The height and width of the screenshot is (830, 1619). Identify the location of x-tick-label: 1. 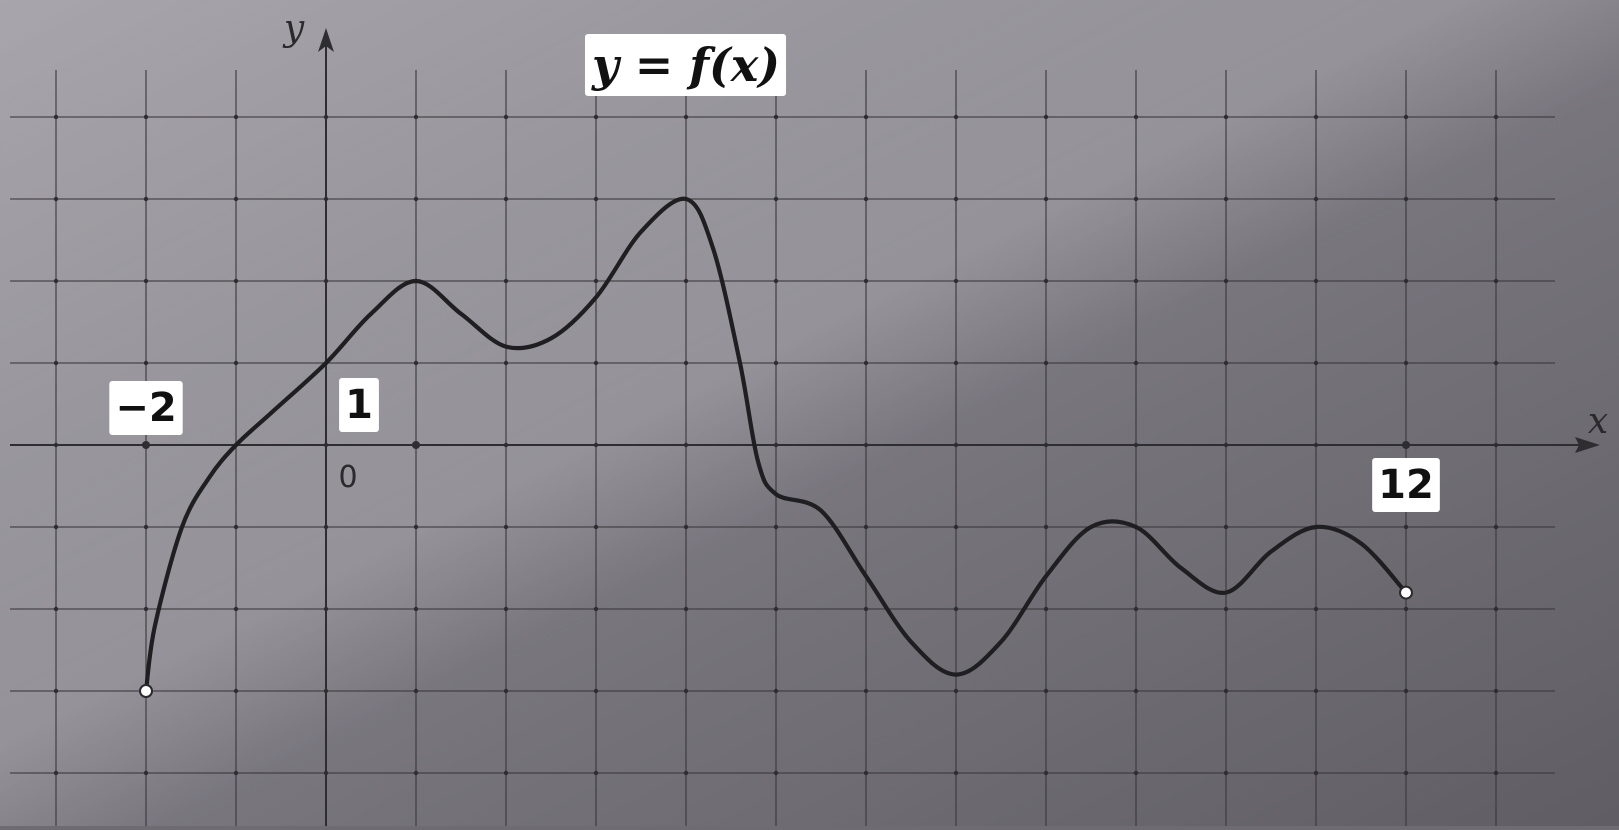
(359, 405).